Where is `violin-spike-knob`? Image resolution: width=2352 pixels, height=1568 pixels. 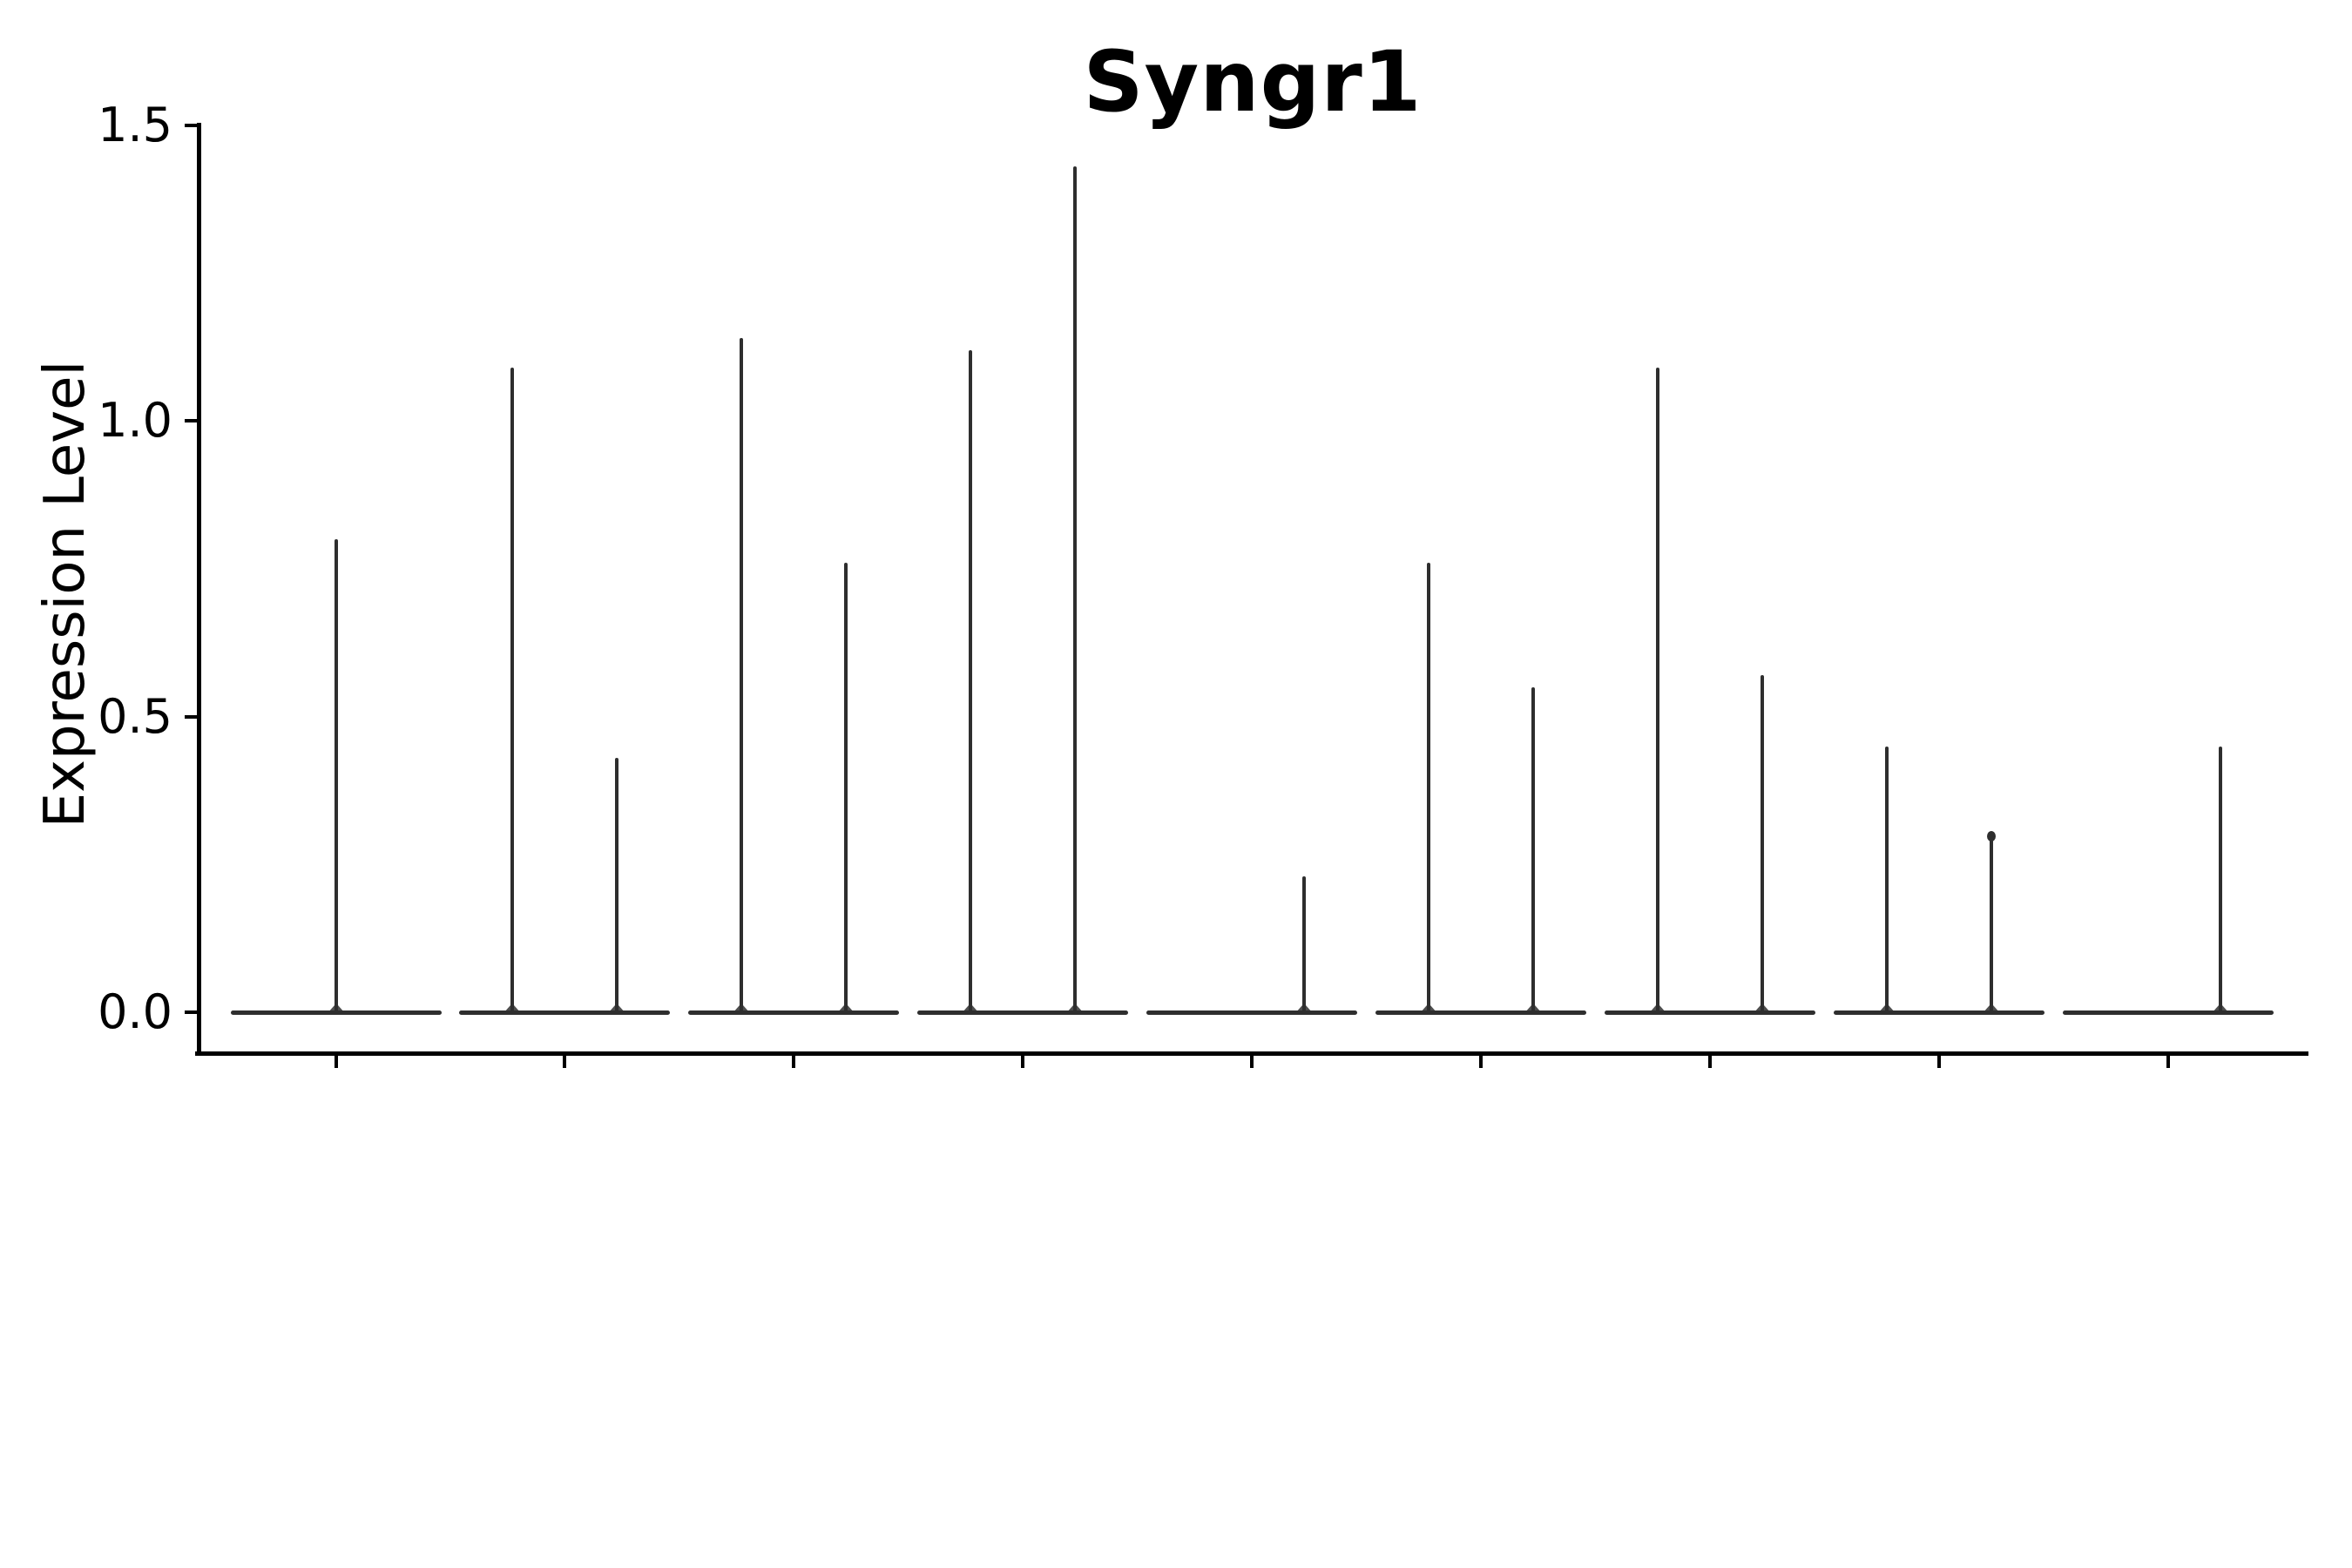
violin-spike-knob is located at coordinates (1991, 836).